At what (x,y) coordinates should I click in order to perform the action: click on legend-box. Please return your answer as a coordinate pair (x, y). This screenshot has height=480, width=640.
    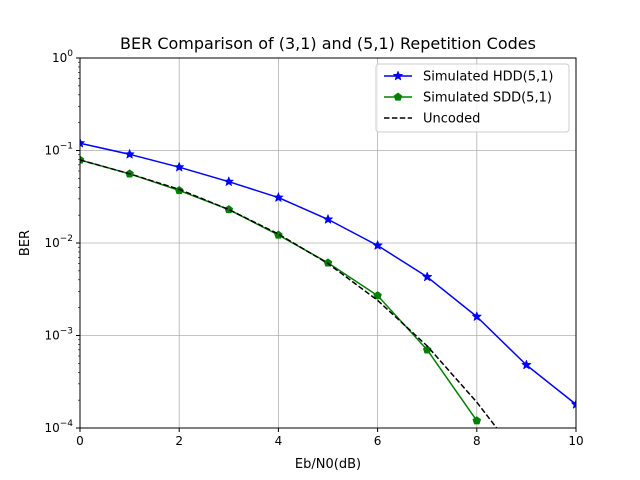
    Looking at the image, I should click on (472, 98).